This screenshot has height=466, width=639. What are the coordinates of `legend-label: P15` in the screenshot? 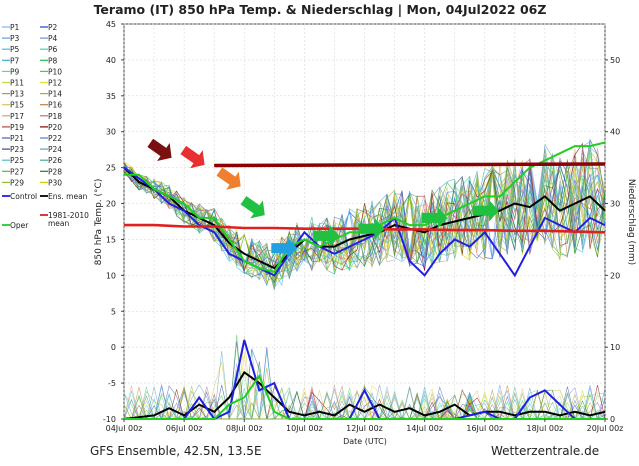 It's located at (17, 105).